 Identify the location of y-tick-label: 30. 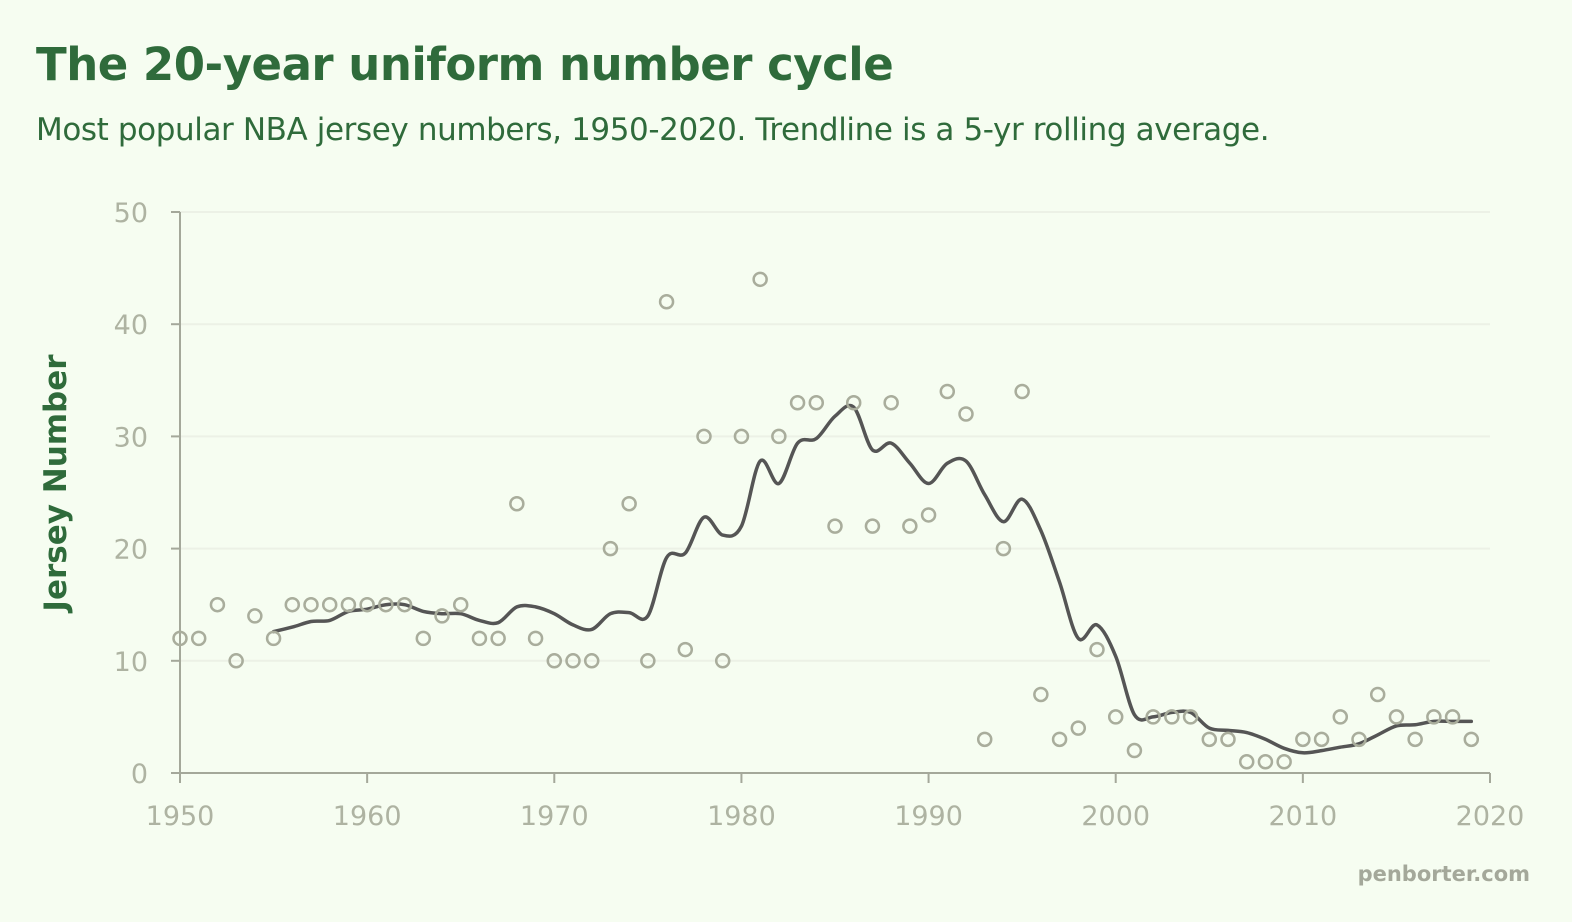
(131, 437).